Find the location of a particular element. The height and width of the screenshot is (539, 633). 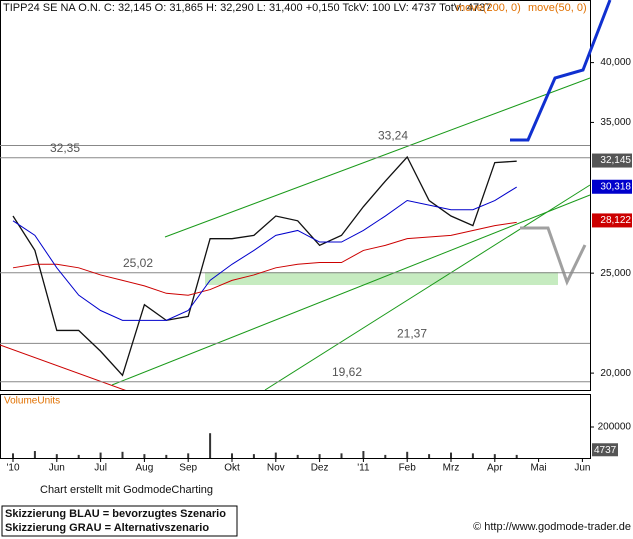

x-tick-label: Sep is located at coordinates (188, 468).